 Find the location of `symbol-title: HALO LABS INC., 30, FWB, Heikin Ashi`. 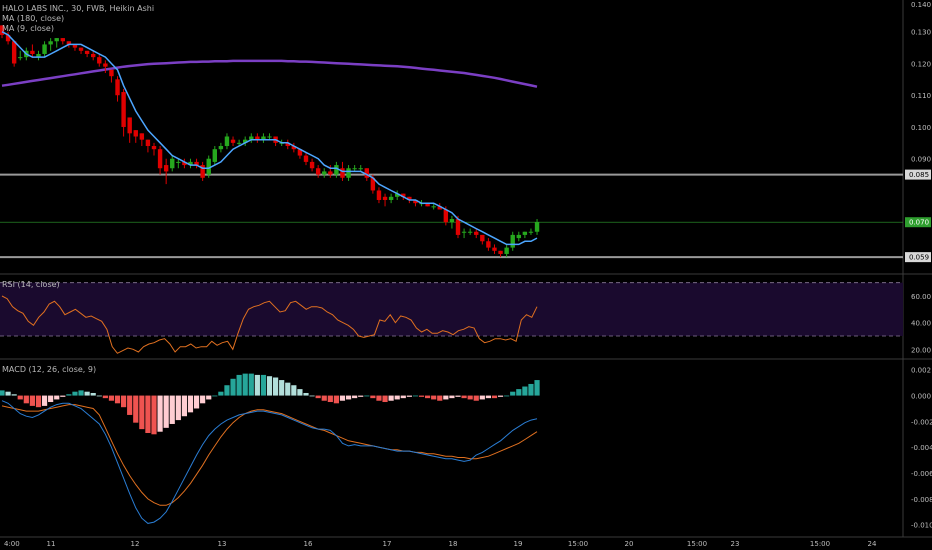

symbol-title: HALO LABS INC., 30, FWB, Heikin Ashi is located at coordinates (78, 8).